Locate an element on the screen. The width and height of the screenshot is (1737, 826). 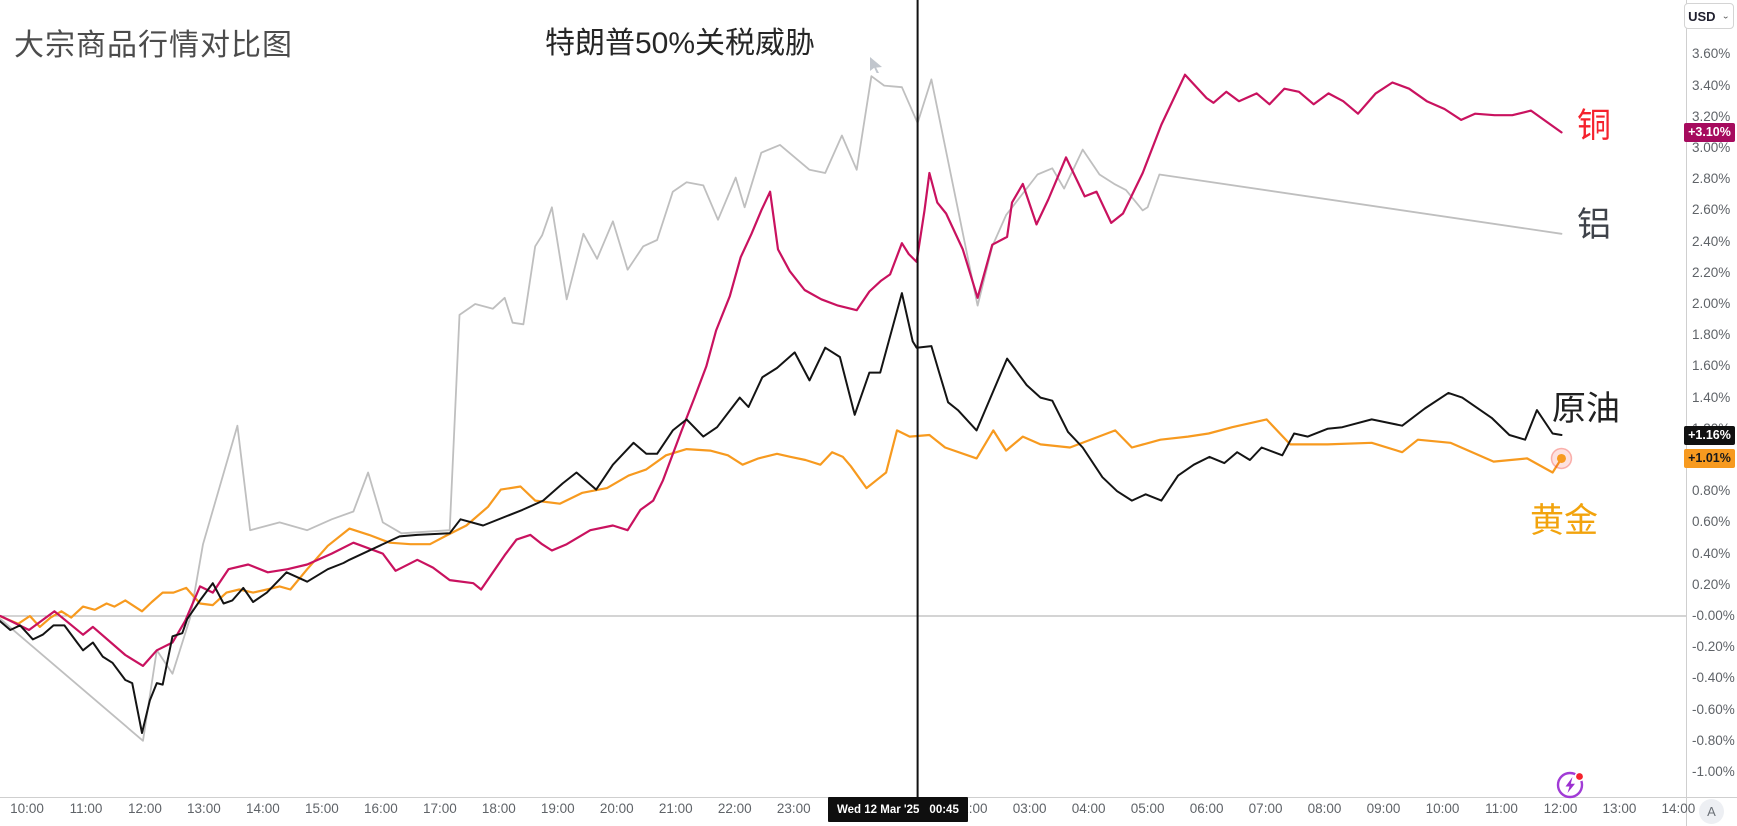
y-tick-label: 0.80% is located at coordinates (1711, 491).